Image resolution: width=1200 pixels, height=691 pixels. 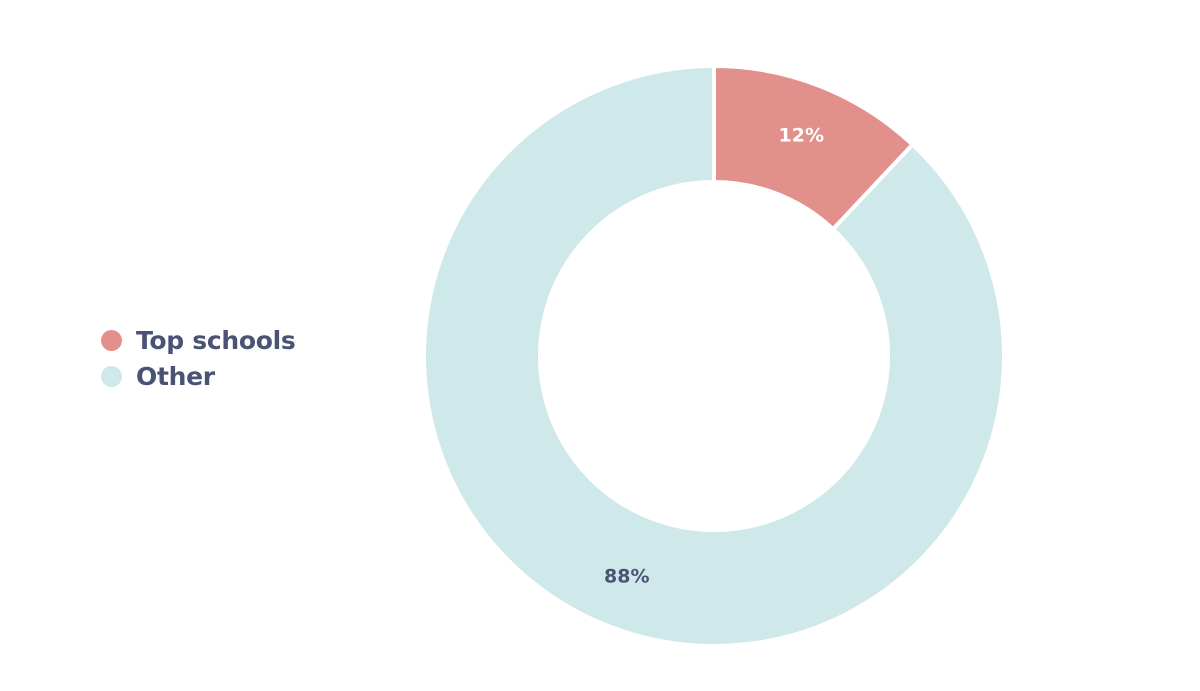 What do you see at coordinates (111, 376) in the screenshot?
I see `legend-swatch-other` at bounding box center [111, 376].